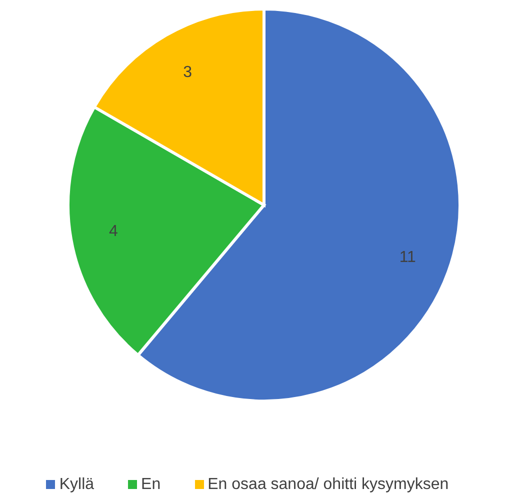 The width and height of the screenshot is (529, 498). I want to click on data-label: 4, so click(113, 231).